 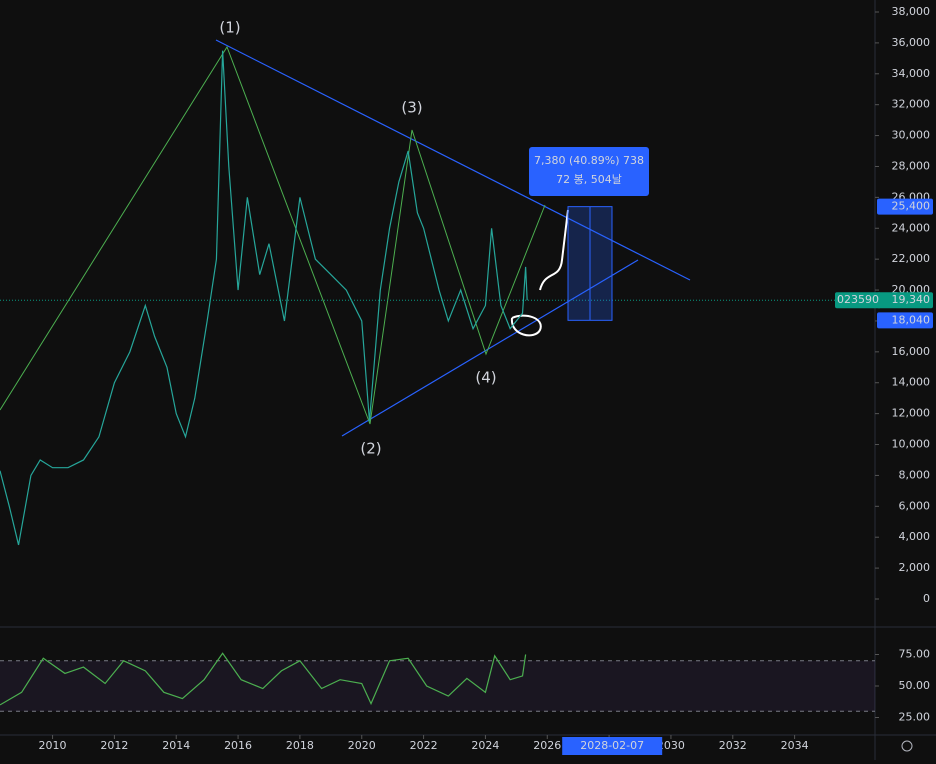 What do you see at coordinates (915, 685) in the screenshot?
I see `rsi-tick-label: 50.00` at bounding box center [915, 685].